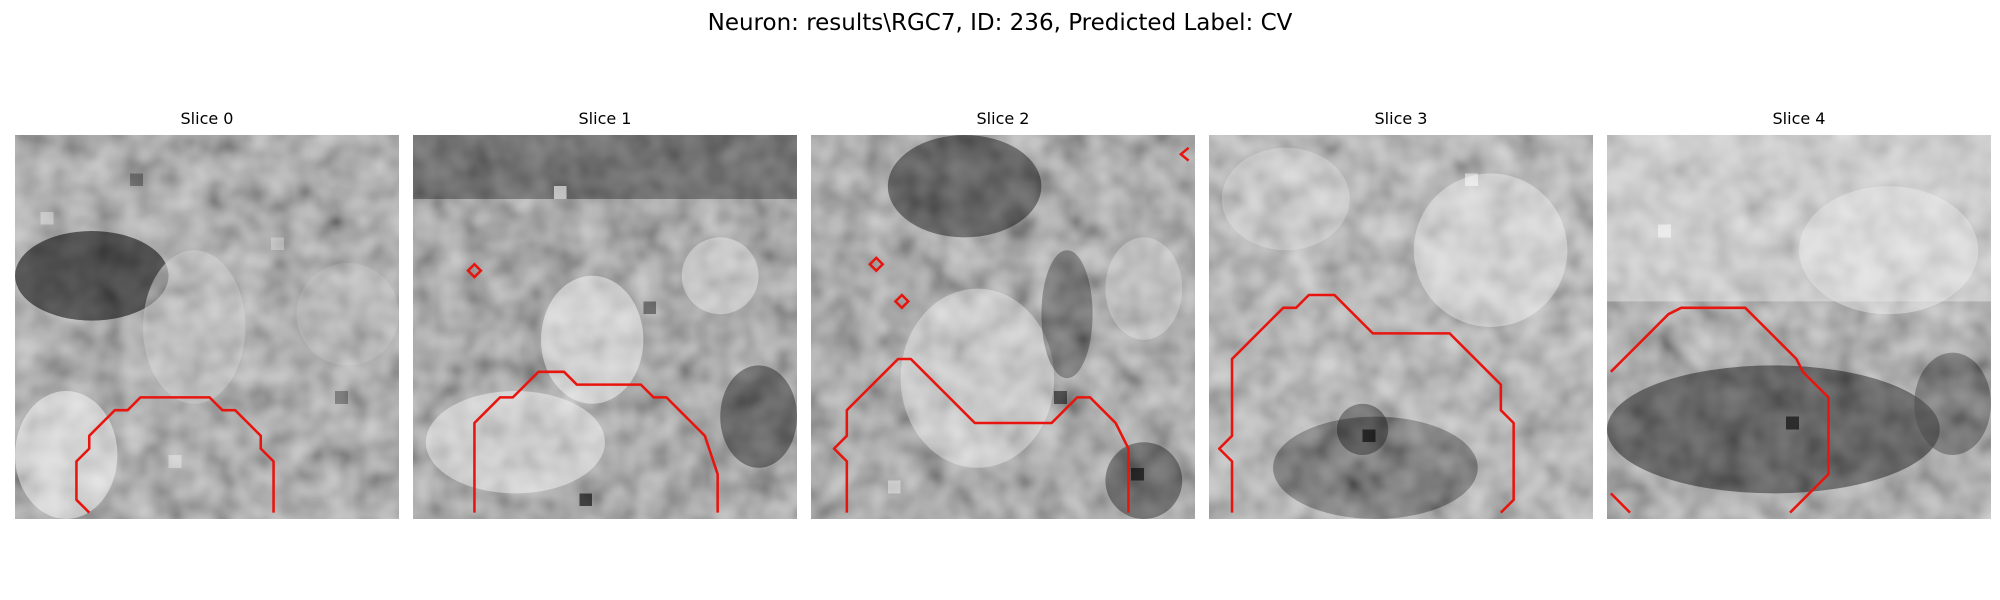 The width and height of the screenshot is (2000, 600). Describe the element at coordinates (207, 119) in the screenshot. I see `panel-title-slice-0: Slice 0` at that location.